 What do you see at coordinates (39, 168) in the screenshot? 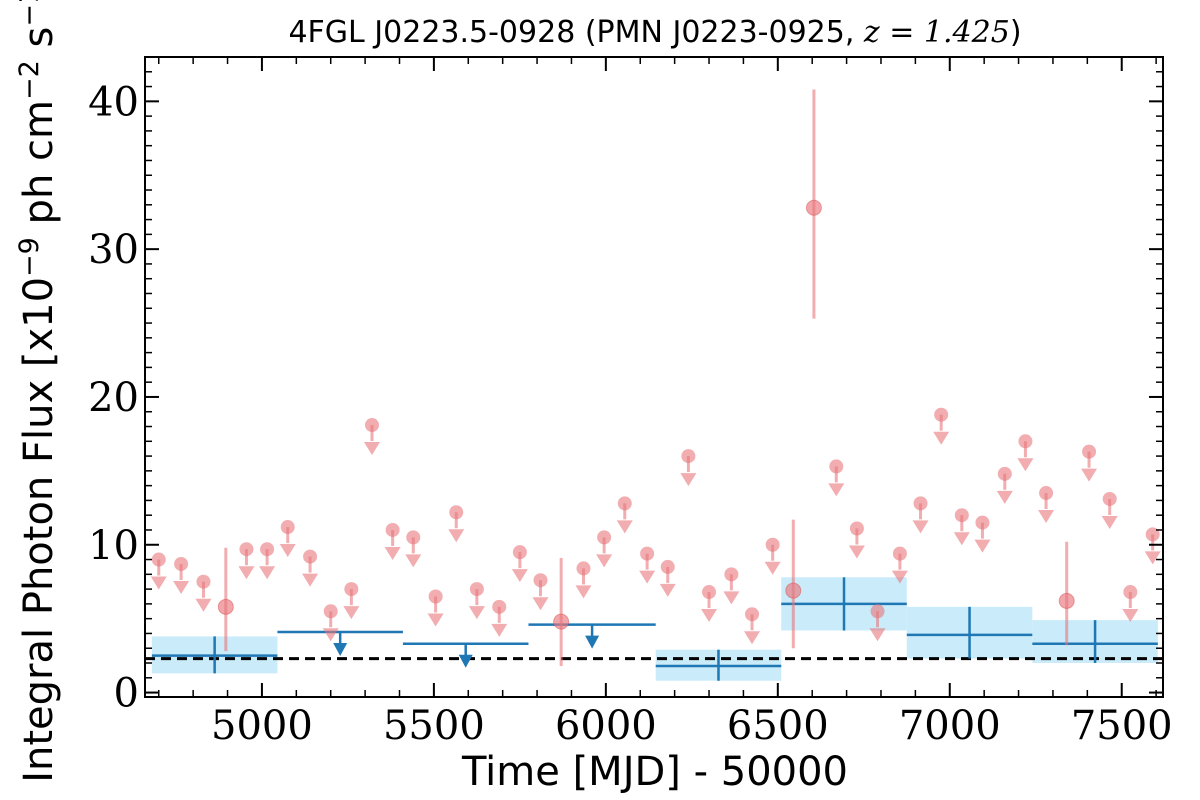
I see `y-axis-label-unit-cm: ph cm` at bounding box center [39, 168].